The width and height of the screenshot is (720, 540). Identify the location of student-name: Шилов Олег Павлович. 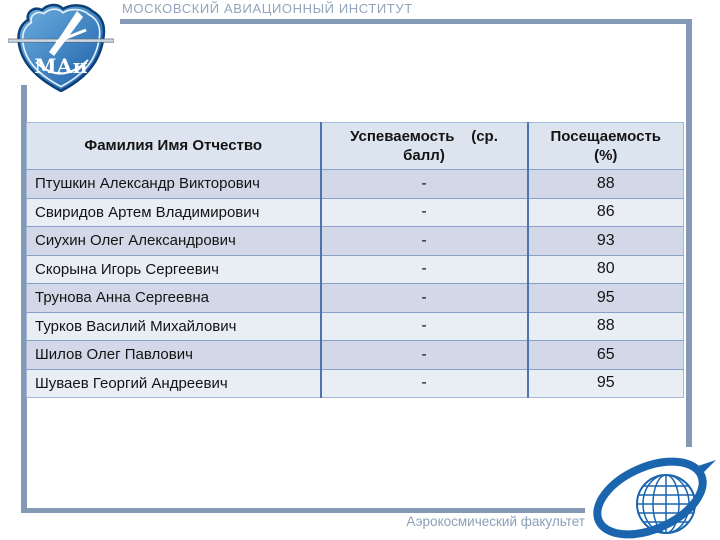
(173, 354).